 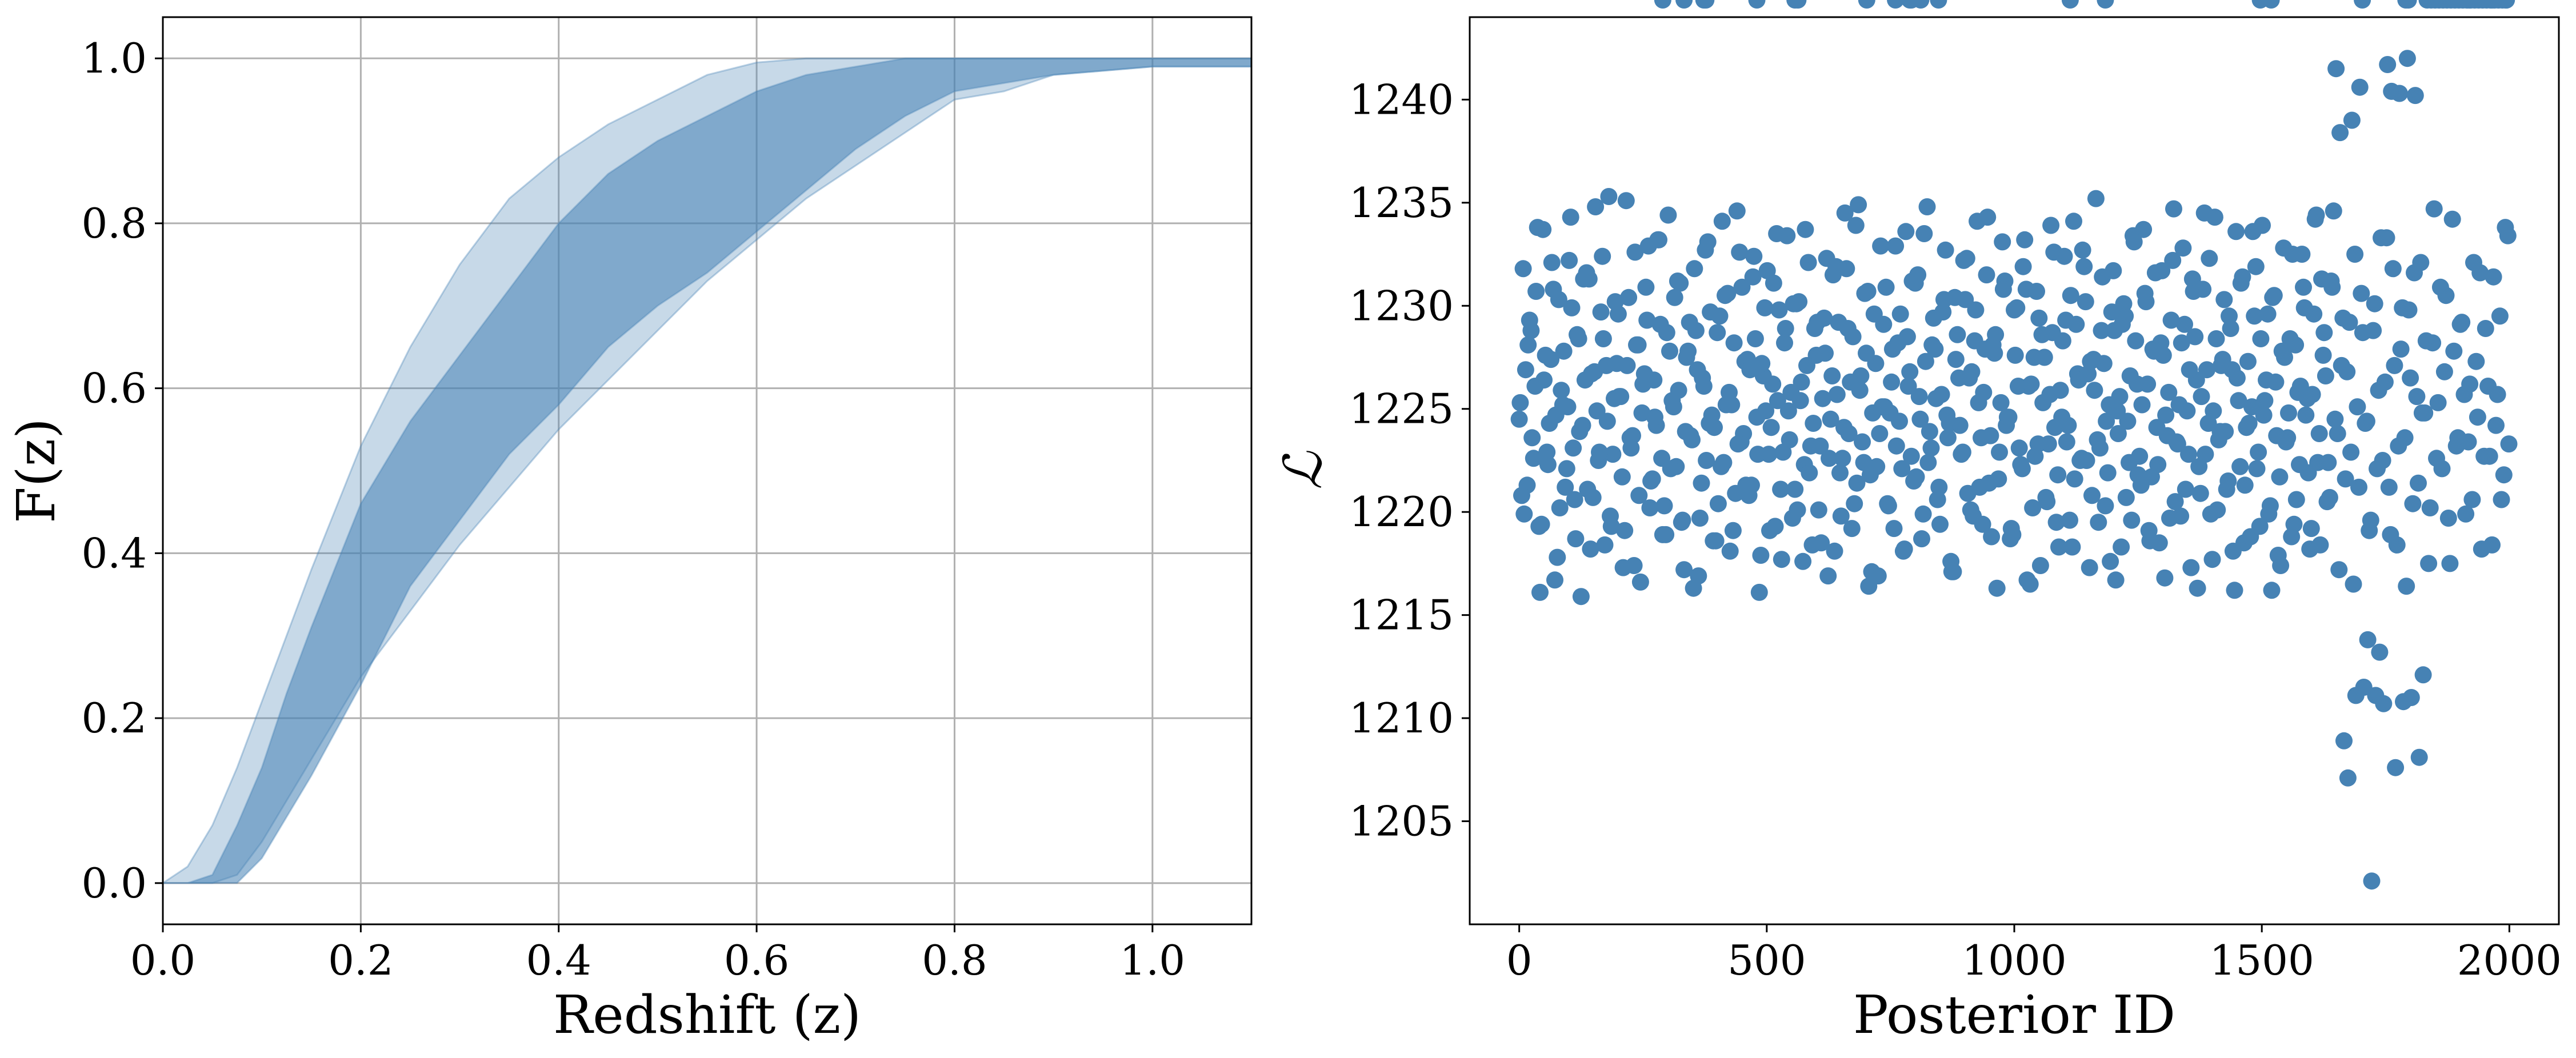 I want to click on right-y-tick-label: 1205, so click(x=1401, y=821).